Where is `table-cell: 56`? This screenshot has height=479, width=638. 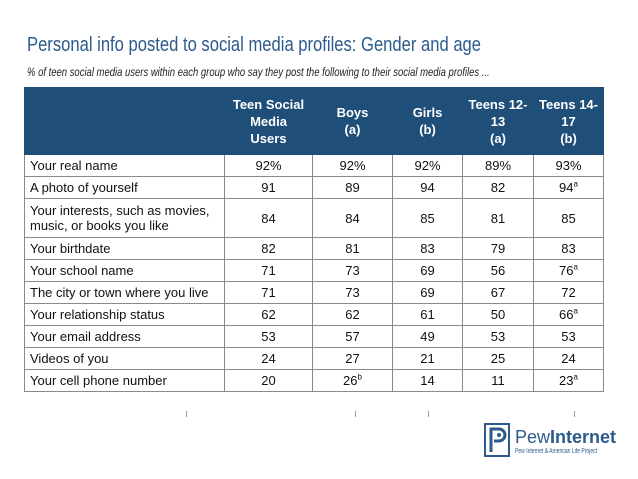
table-cell: 56 is located at coordinates (498, 270).